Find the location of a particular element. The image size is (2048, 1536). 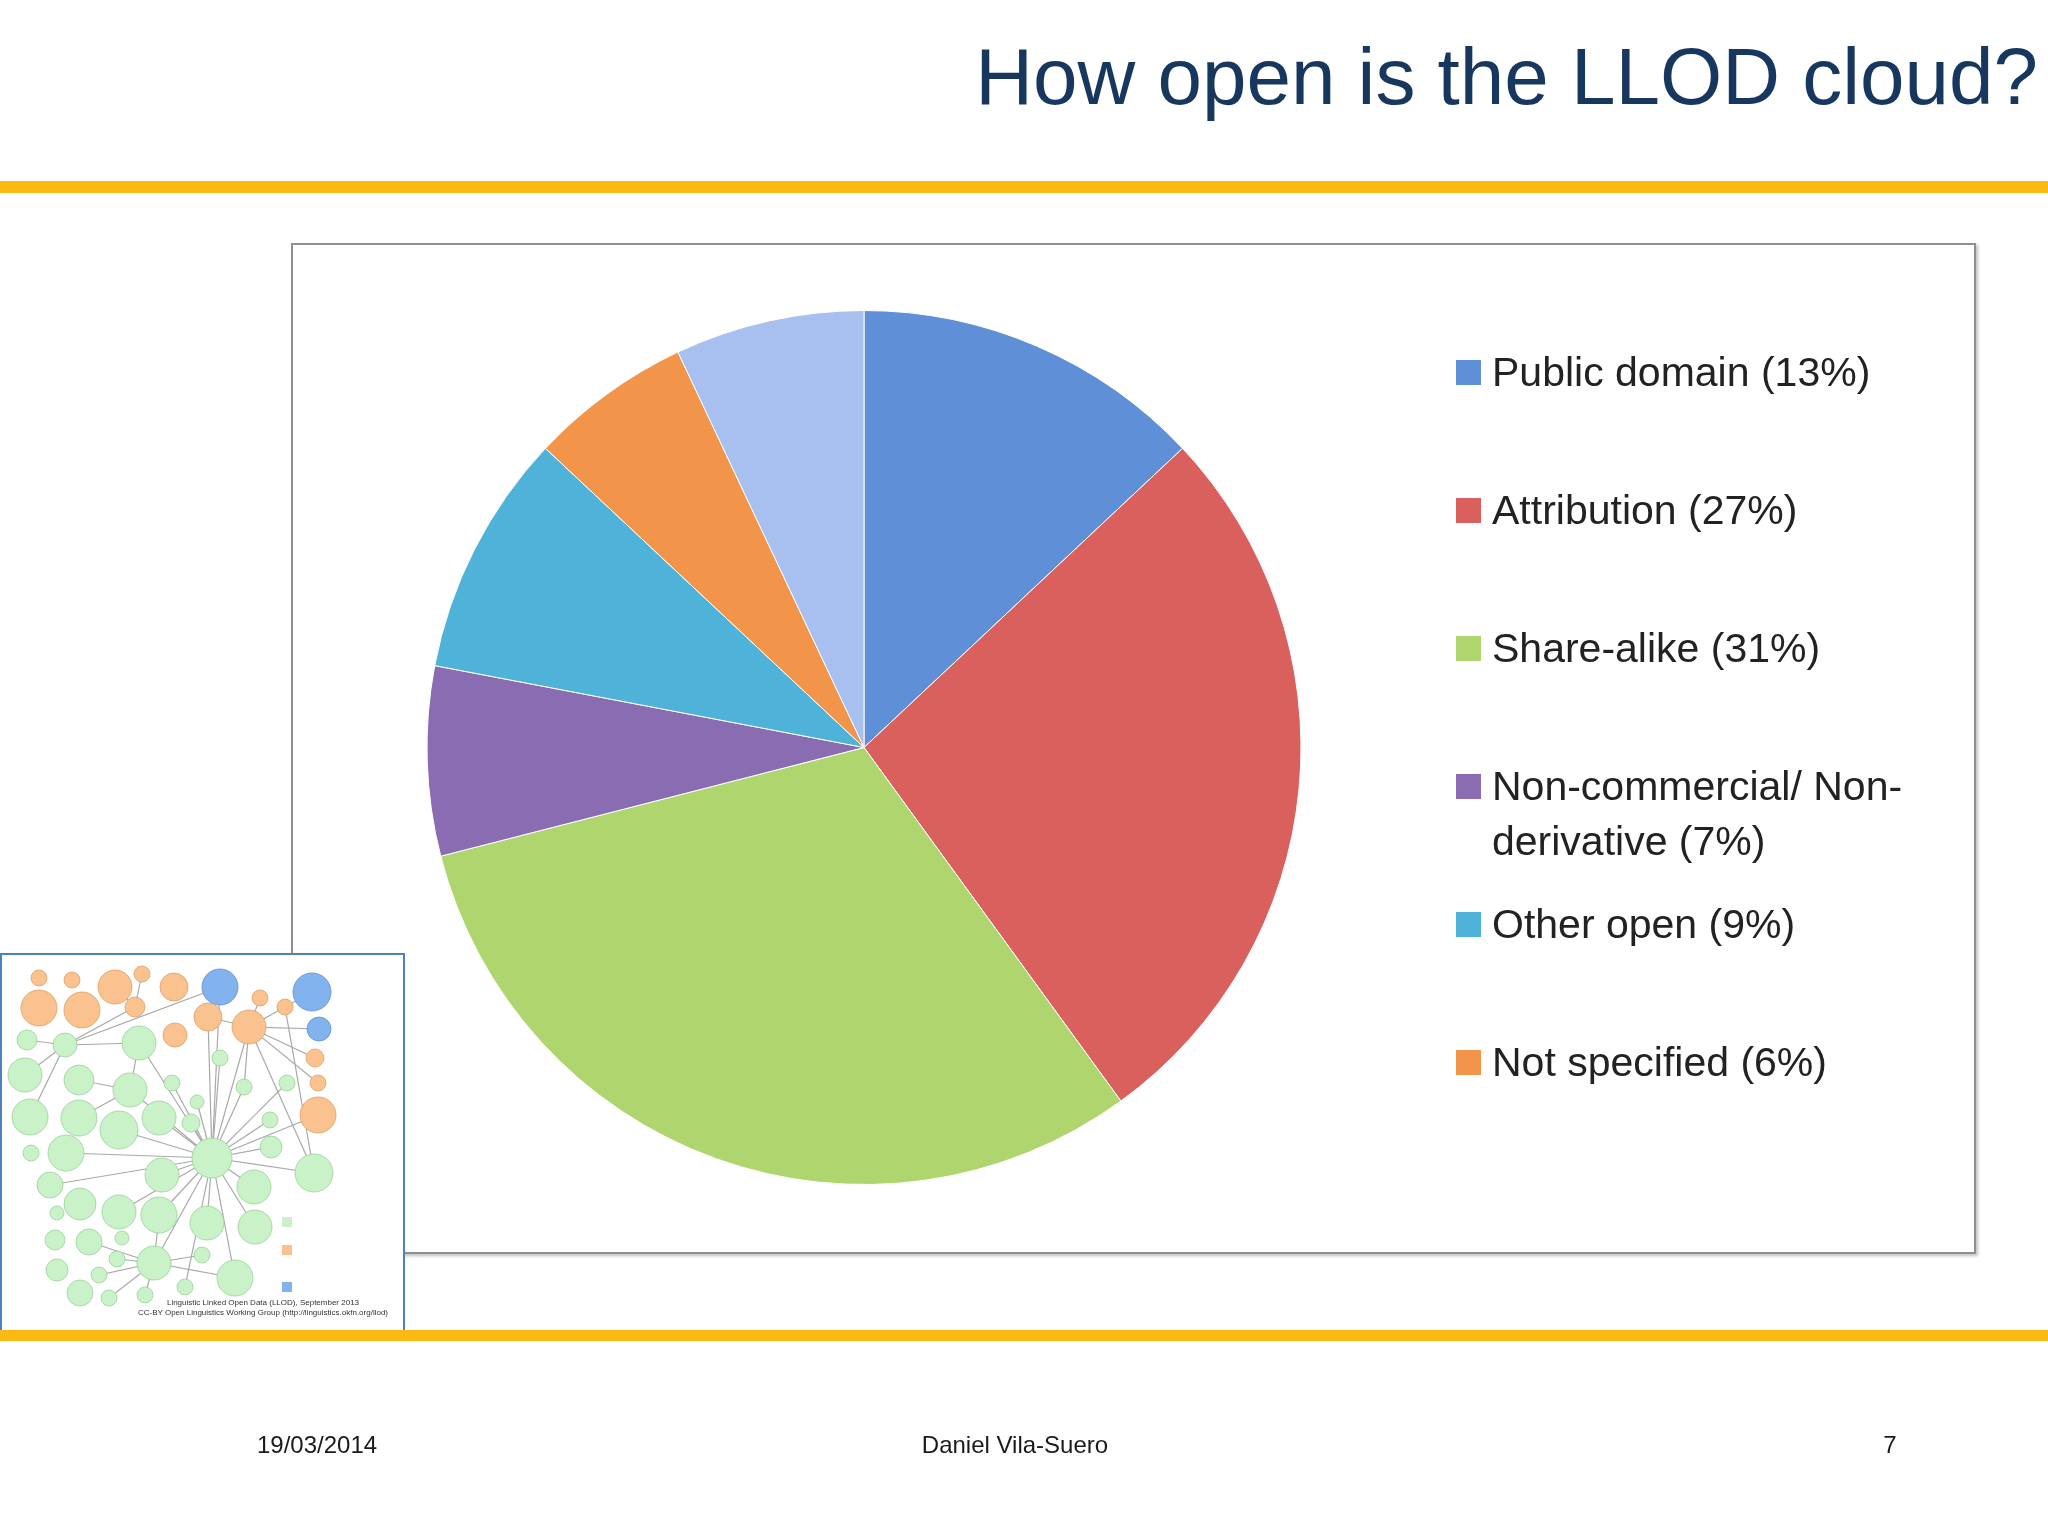

legend-label: Non-commercial/ Non-derivative (7%) is located at coordinates (1698, 814).